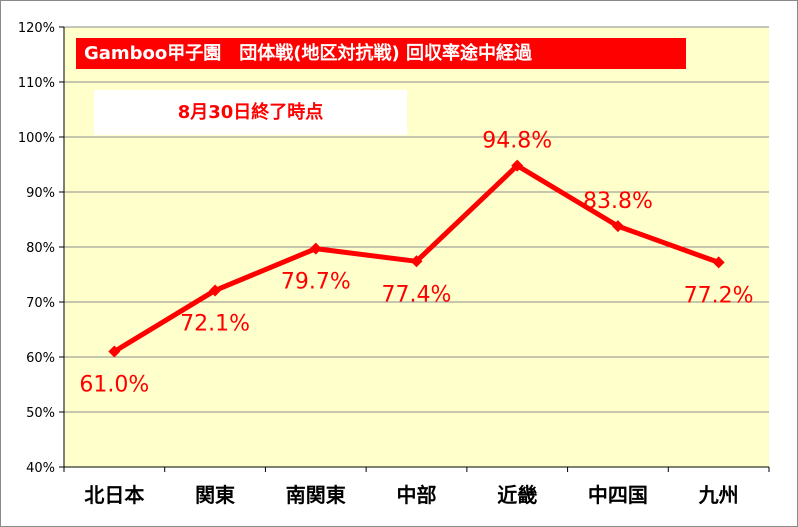 This screenshot has height=527, width=798. Describe the element at coordinates (36, 28) in the screenshot. I see `y-tick-label: 120%` at that location.